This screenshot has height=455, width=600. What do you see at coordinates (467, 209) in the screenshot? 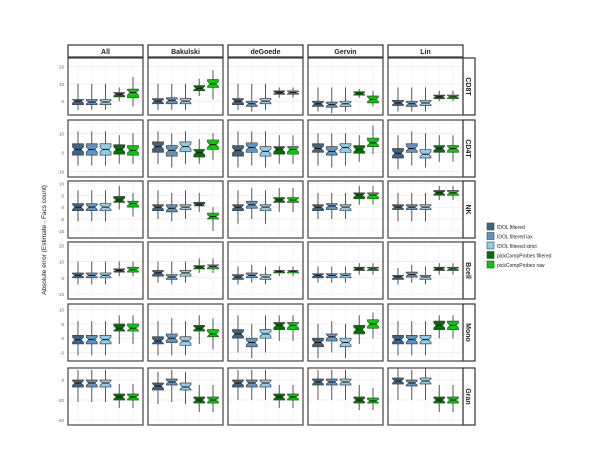
I see `row-strip-label: NK` at bounding box center [467, 209].